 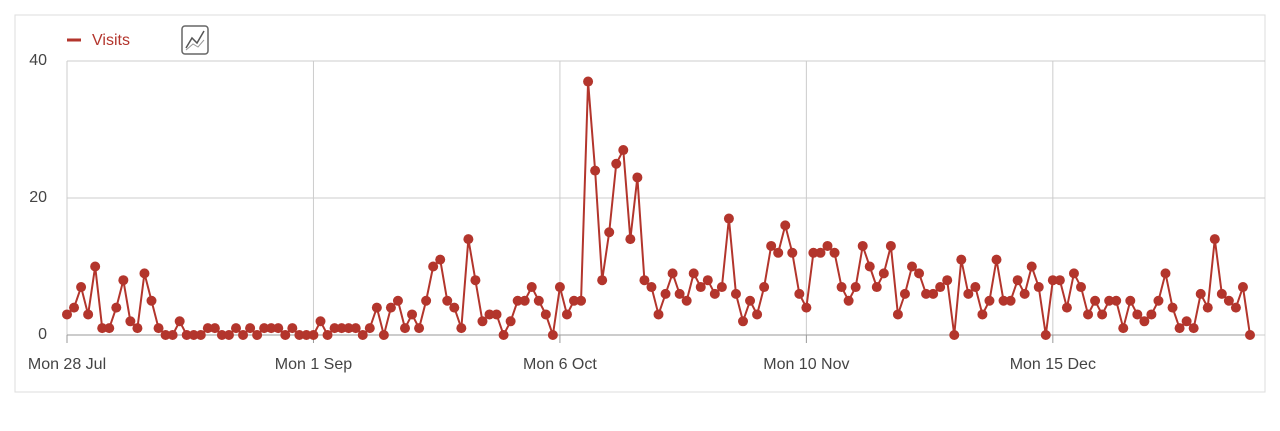 I want to click on chart-toggle-icon, so click(x=195, y=40).